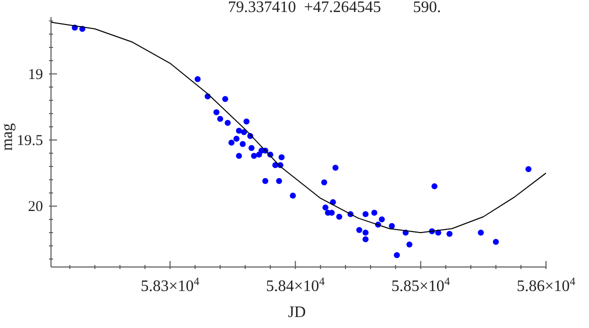 The height and width of the screenshot is (328, 589). What do you see at coordinates (420, 285) in the screenshot?
I see `x-tick-label: 5.85×10$^{4}$` at bounding box center [420, 285].